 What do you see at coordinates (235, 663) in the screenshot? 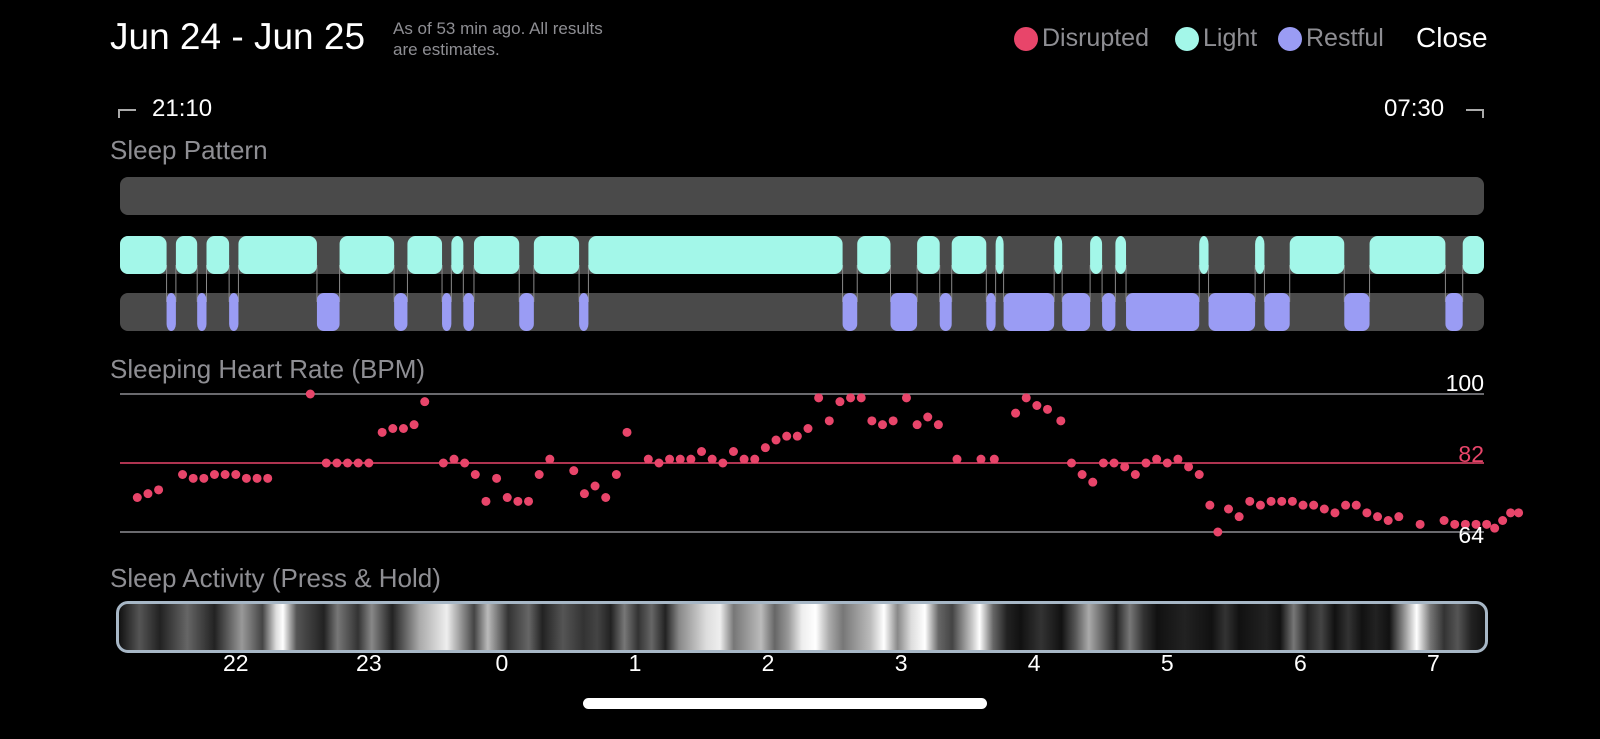
I see `time-tick-label: 22` at bounding box center [235, 663].